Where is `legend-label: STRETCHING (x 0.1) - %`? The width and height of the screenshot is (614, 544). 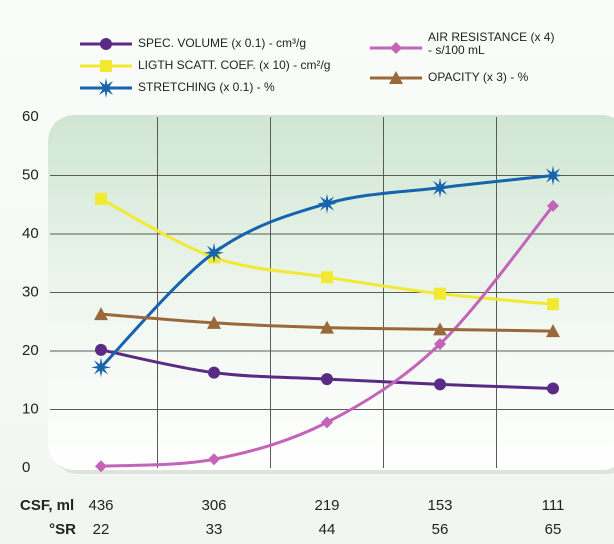
legend-label: STRETCHING (x 0.1) - % is located at coordinates (206, 87).